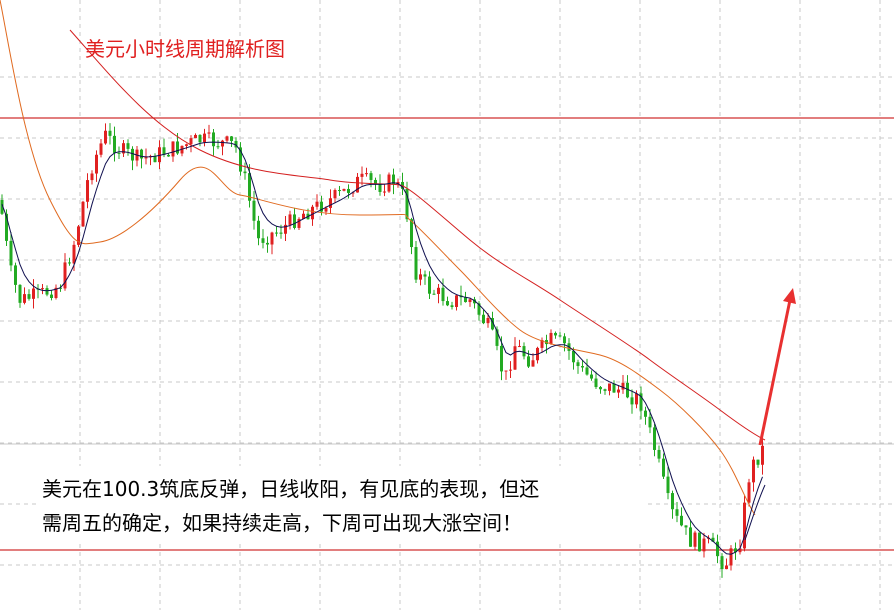 This screenshot has width=894, height=610. Describe the element at coordinates (755, 512) in the screenshot. I see `ma-short-tail` at that location.